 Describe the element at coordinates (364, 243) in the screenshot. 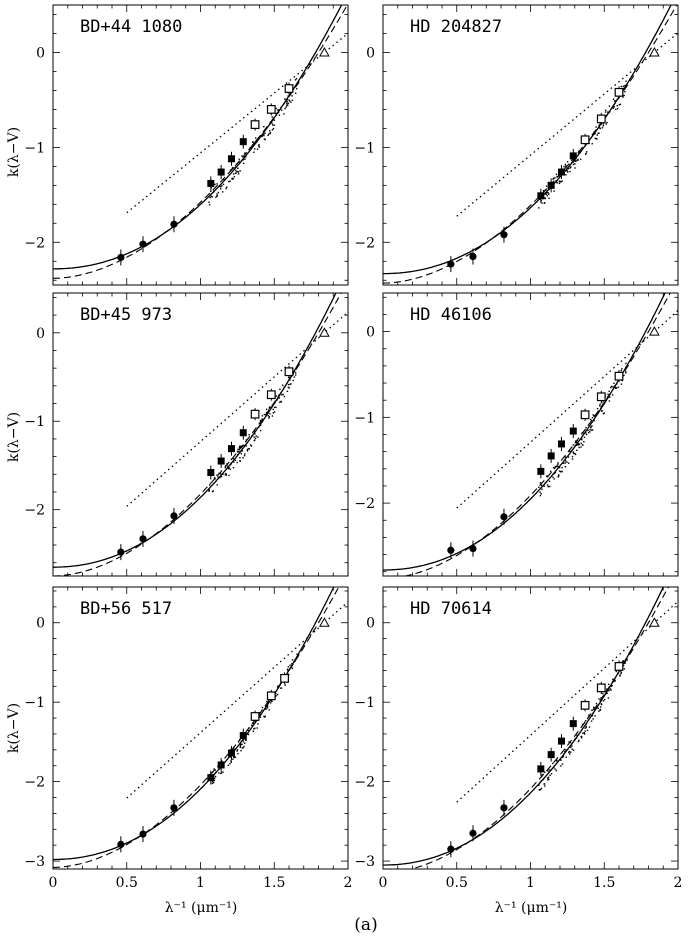

I see `y-tick-label: −2` at that location.